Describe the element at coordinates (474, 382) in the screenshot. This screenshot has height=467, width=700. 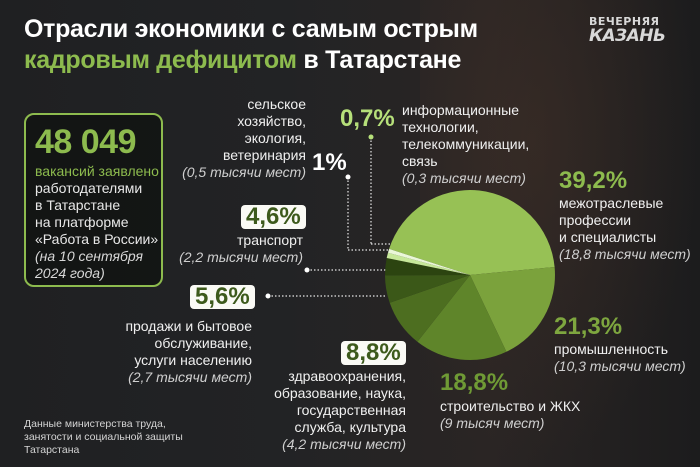
I see `pct-construction: 18,8%` at that location.